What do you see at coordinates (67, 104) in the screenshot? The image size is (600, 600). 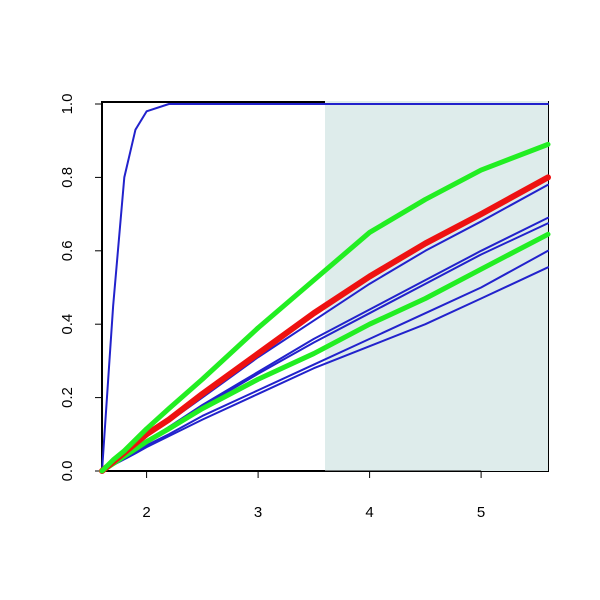 I see `y-tick-label: 1.0` at bounding box center [67, 104].